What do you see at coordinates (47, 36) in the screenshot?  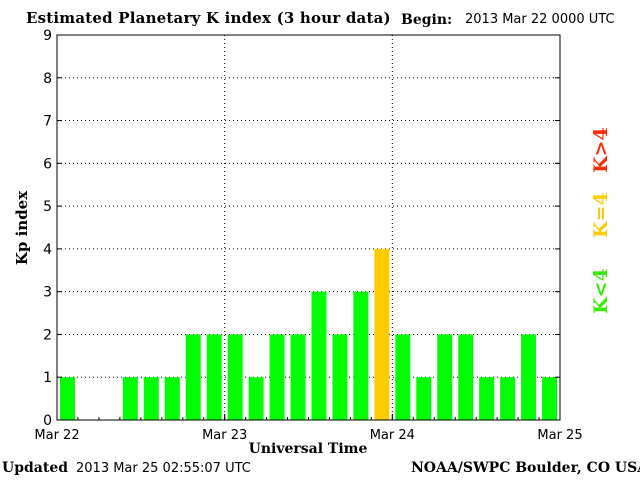 I see `y-tick-label: 9` at bounding box center [47, 36].